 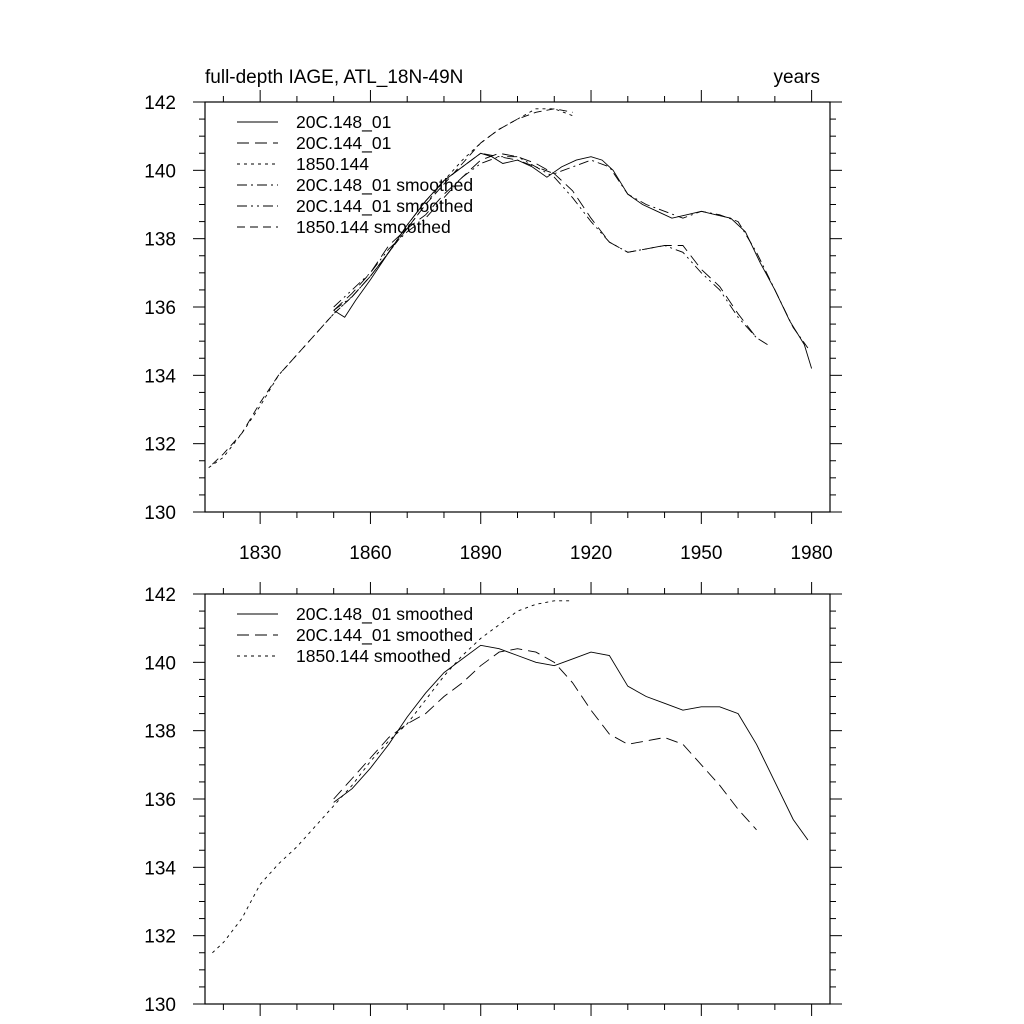 What do you see at coordinates (260, 553) in the screenshot?
I see `x-tick-label: 1830` at bounding box center [260, 553].